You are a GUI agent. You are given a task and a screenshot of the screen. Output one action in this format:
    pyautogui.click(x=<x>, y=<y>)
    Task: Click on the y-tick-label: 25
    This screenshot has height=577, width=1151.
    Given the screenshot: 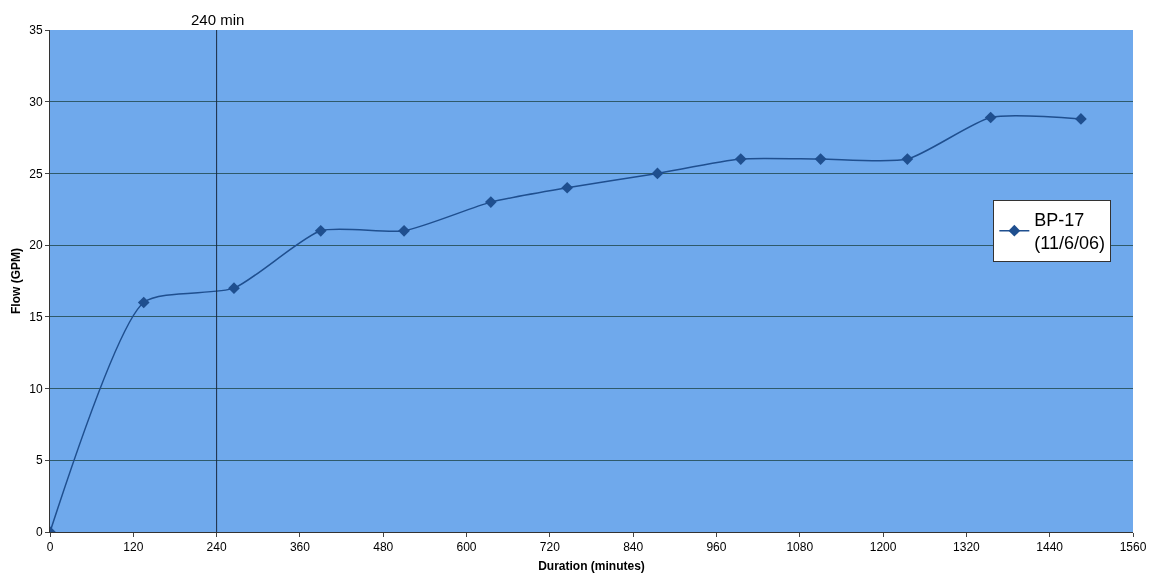 What is the action you would take?
    pyautogui.click(x=36, y=173)
    